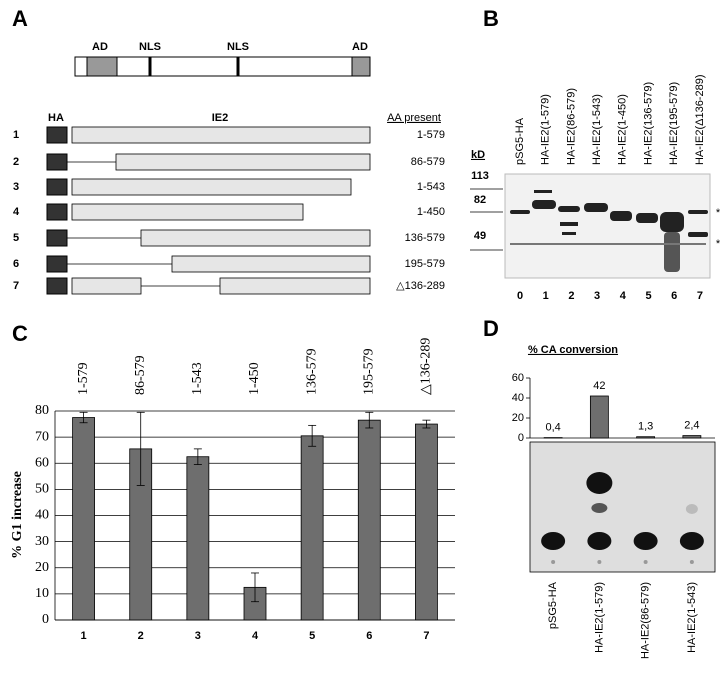 This screenshot has height=689, width=728. What do you see at coordinates (431, 212) in the screenshot?
I see `aa-range: 1-450` at bounding box center [431, 212].